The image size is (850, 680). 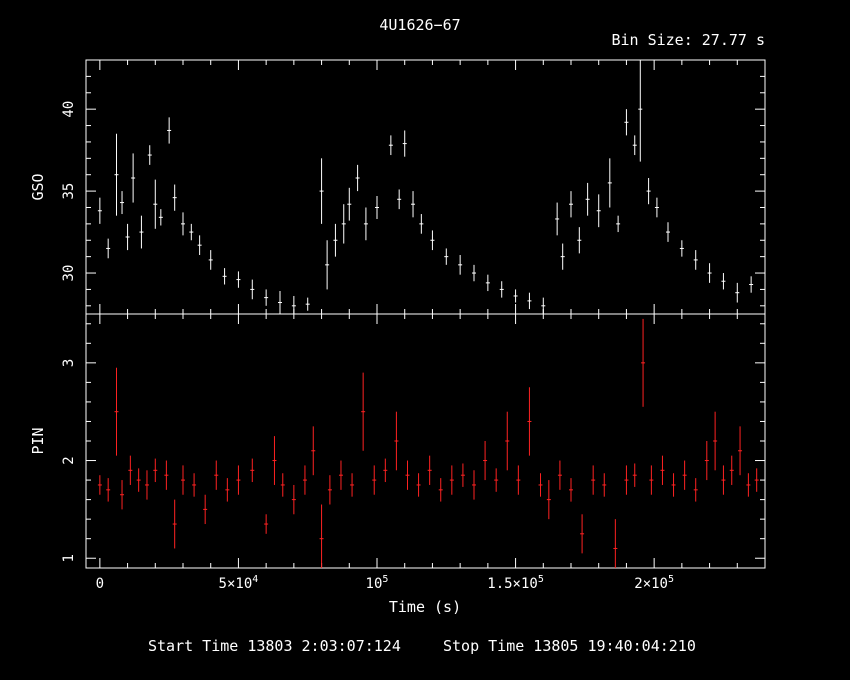 I want to click on gso-ytick-label: 35, so click(x=69, y=191).